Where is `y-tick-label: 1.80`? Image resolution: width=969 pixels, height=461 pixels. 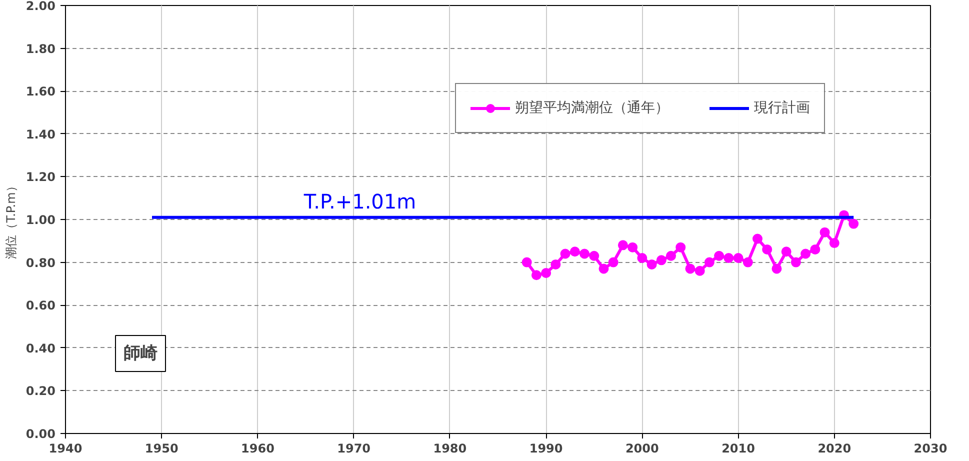 y-tick-label: 1.80 is located at coordinates (41, 49).